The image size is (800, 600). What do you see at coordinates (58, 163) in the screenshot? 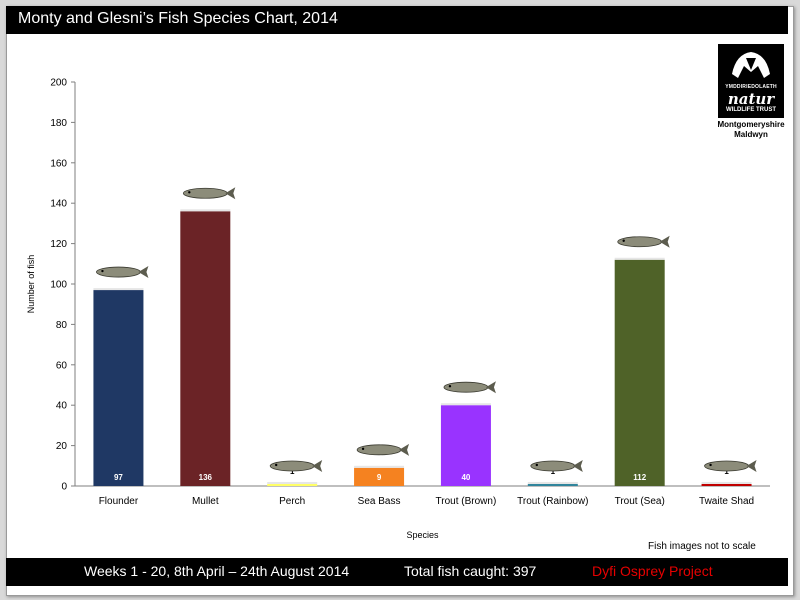
I see `y-tick-label: 160` at bounding box center [58, 163].